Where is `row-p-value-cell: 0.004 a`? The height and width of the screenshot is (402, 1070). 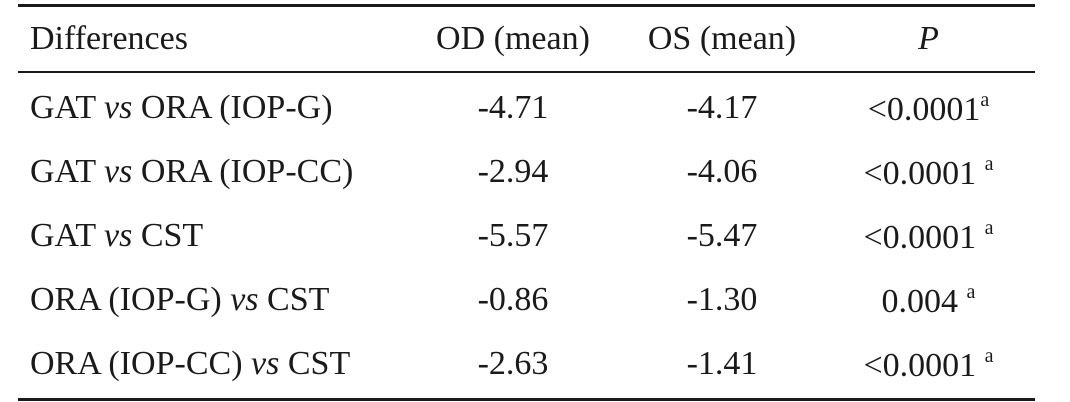 row-p-value-cell: 0.004 a is located at coordinates (928, 300).